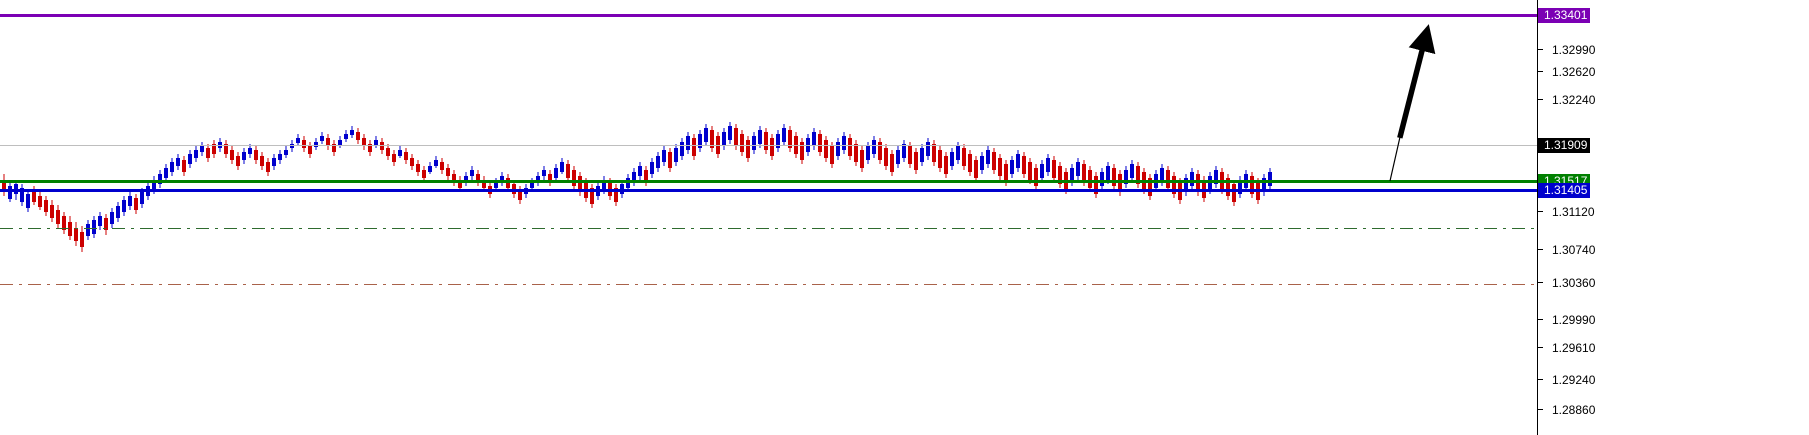  What do you see at coordinates (1564, 190) in the screenshot?
I see `ask-level-price-chip: 1.31405` at bounding box center [1564, 190].